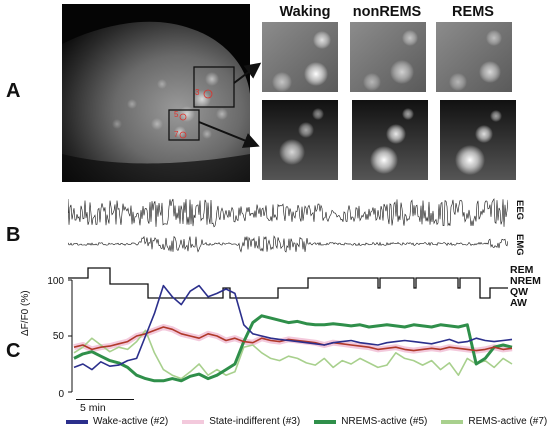 The width and height of the screenshot is (550, 433). I want to click on legend-label: REMS-active (#7), so click(508, 421).